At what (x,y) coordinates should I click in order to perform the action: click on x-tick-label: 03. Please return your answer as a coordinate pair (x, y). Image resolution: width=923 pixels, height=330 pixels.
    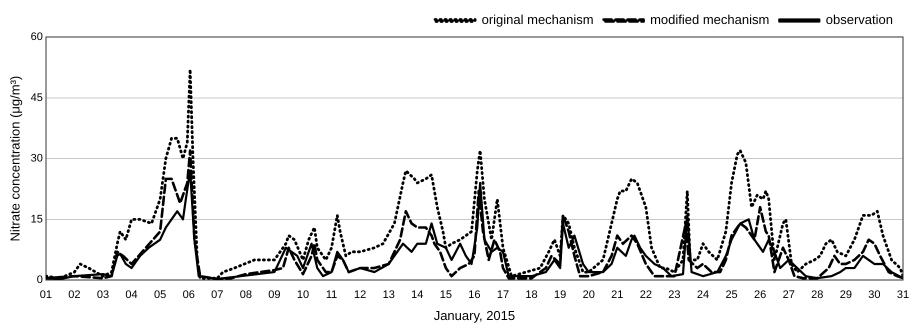
    Looking at the image, I should click on (103, 294).